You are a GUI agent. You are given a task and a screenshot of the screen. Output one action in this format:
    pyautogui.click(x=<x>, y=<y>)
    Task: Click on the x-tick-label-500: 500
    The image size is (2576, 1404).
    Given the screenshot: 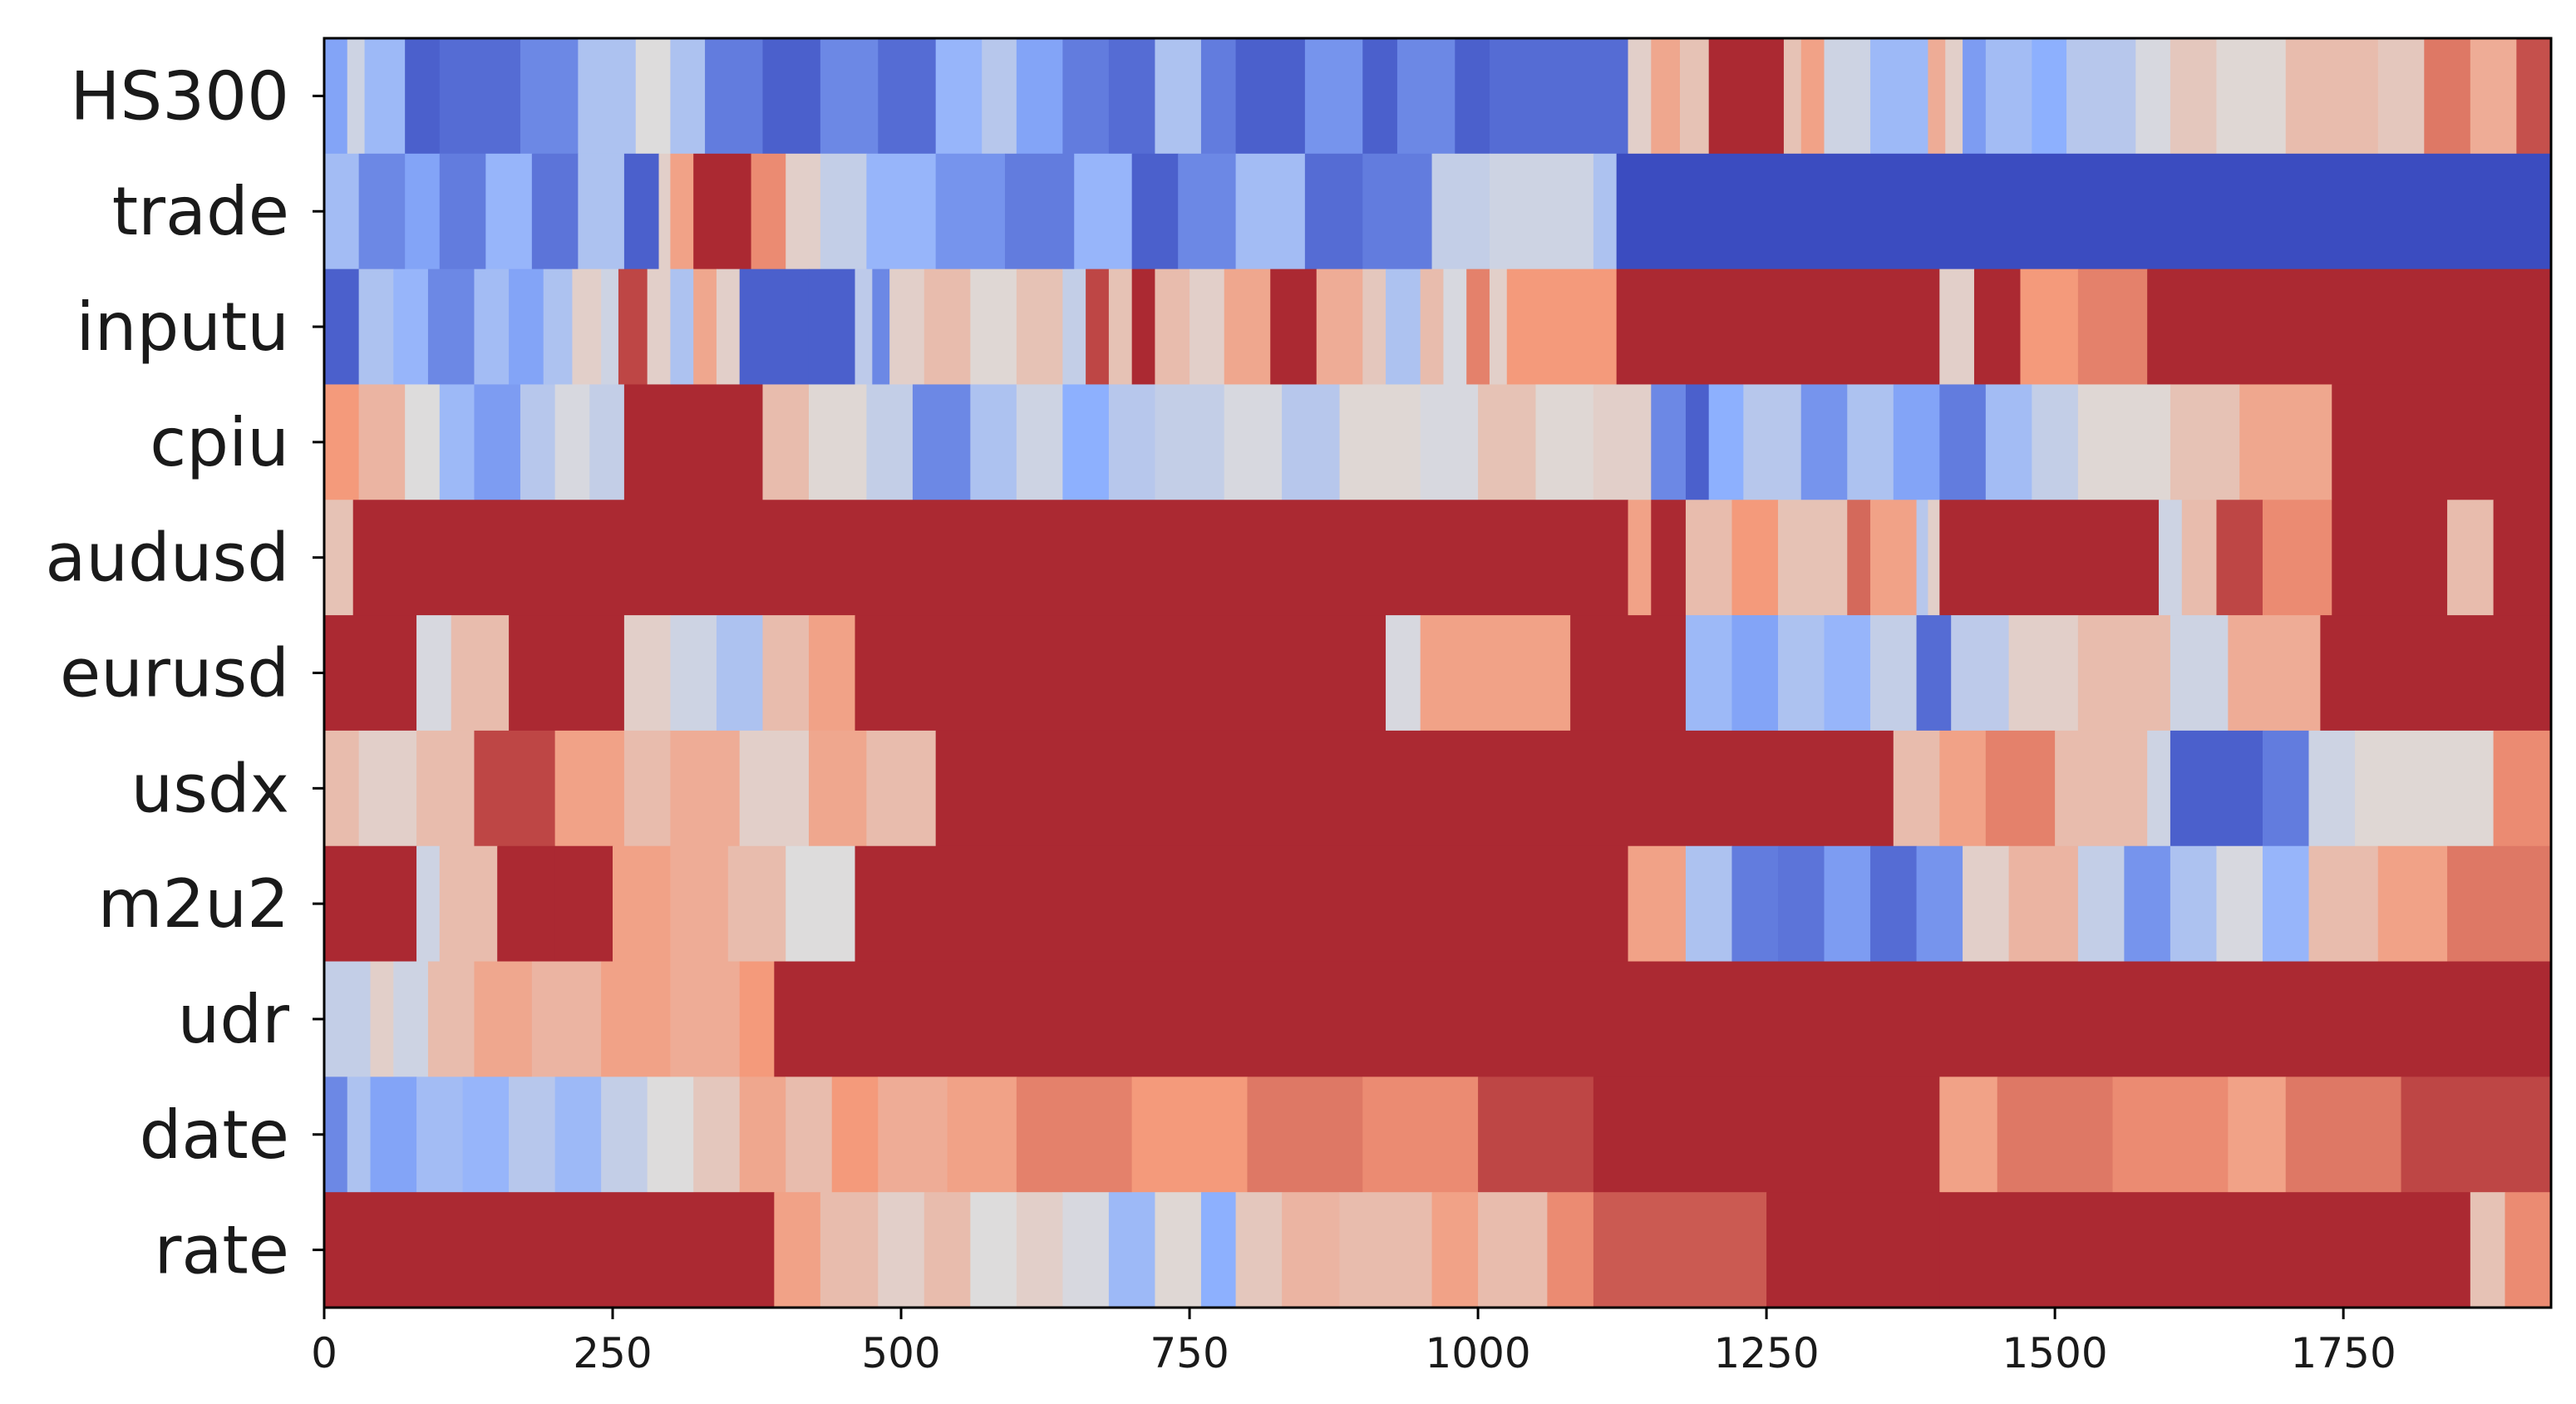 What is the action you would take?
    pyautogui.click(x=900, y=1353)
    